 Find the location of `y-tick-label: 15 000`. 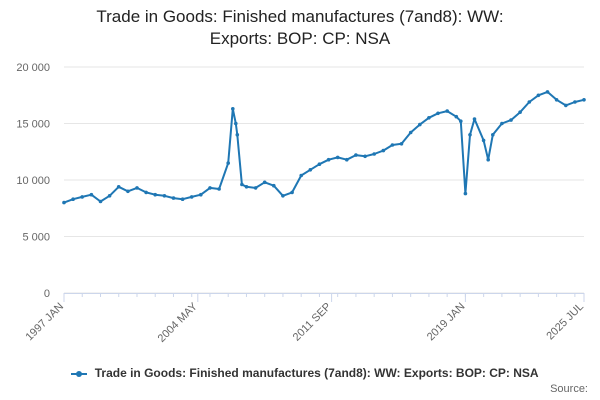

y-tick-label: 15 000 is located at coordinates (33, 125).